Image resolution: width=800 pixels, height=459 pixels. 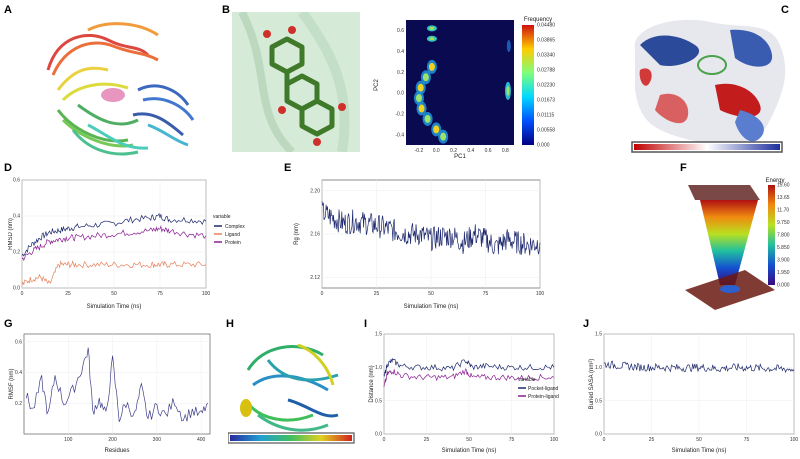 I want to click on distance-xlabel: Simulation Time (ns), so click(x=469, y=451).